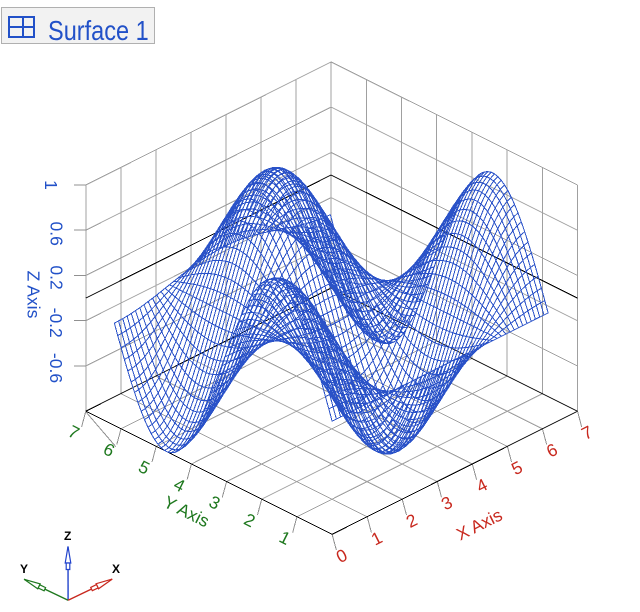 The width and height of the screenshot is (640, 612). What do you see at coordinates (479, 525) in the screenshot?
I see `svg-text: X Axis` at bounding box center [479, 525].